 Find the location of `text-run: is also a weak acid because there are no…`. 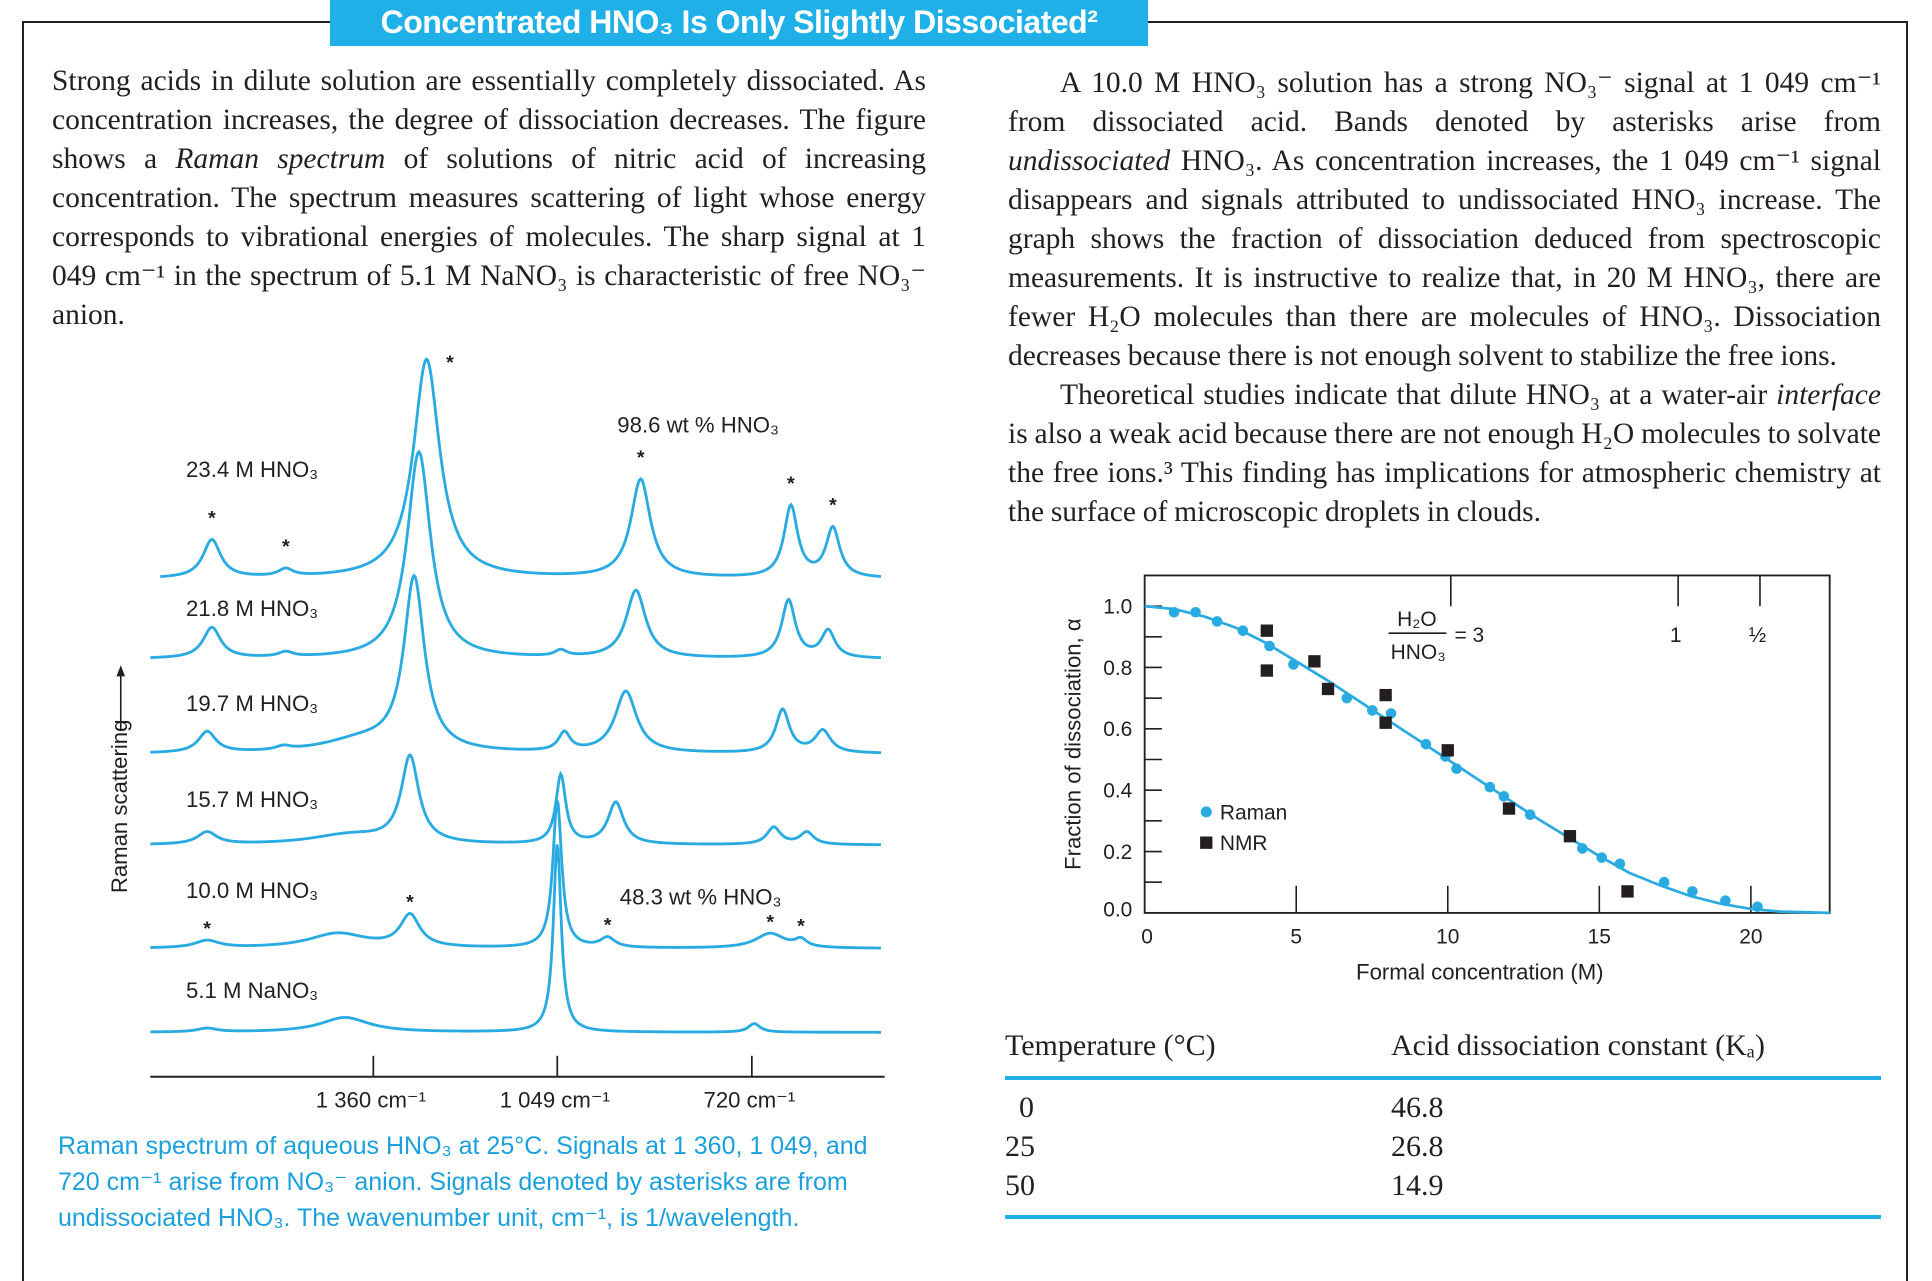

text-run: is also a weak acid because there are no… is located at coordinates (1444, 473).